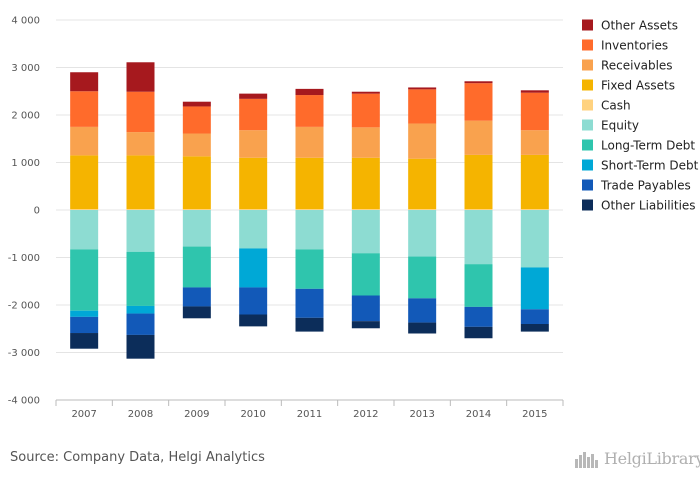  I want to click on bar-segment-long-term-debt-2008, so click(140, 278).